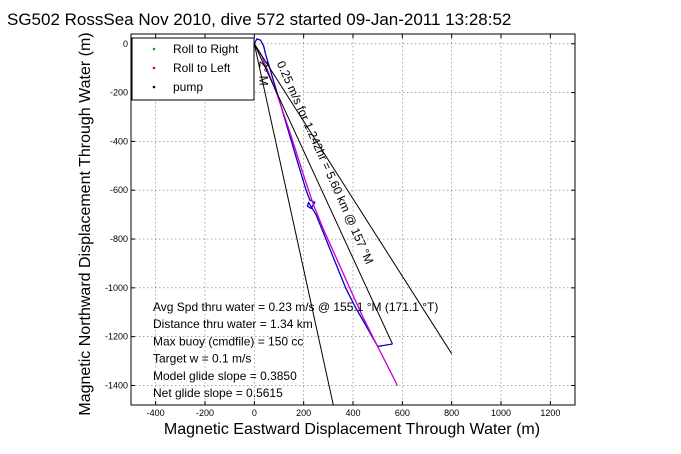 This screenshot has height=454, width=681. I want to click on y-tick-label: -1000, so click(116, 288).